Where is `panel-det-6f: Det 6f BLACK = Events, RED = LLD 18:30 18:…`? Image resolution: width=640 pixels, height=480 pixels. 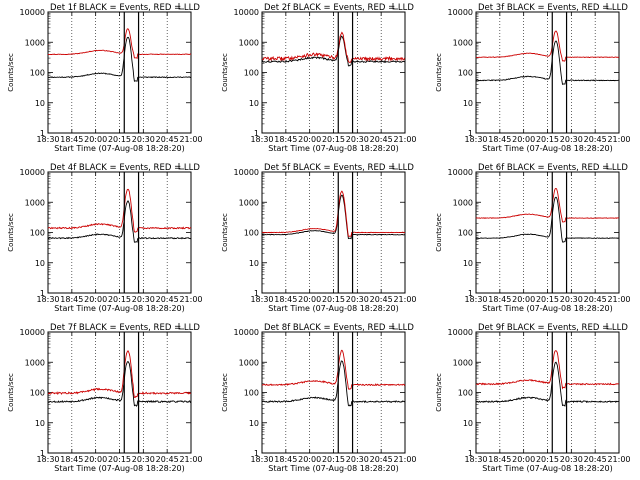
panel-det-6f: Det 6f BLACK = Events, RED = LLD 18:30 18:… is located at coordinates (533, 238).